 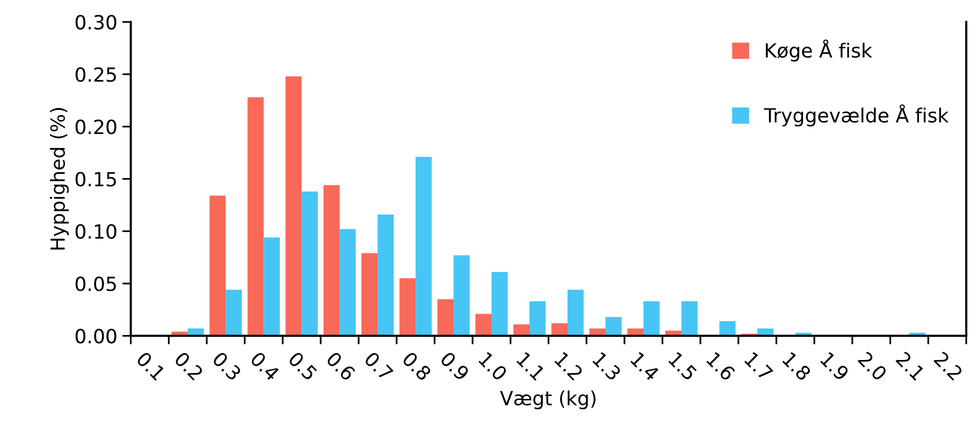 I want to click on x-tick-label: 1.2, so click(x=569, y=366).